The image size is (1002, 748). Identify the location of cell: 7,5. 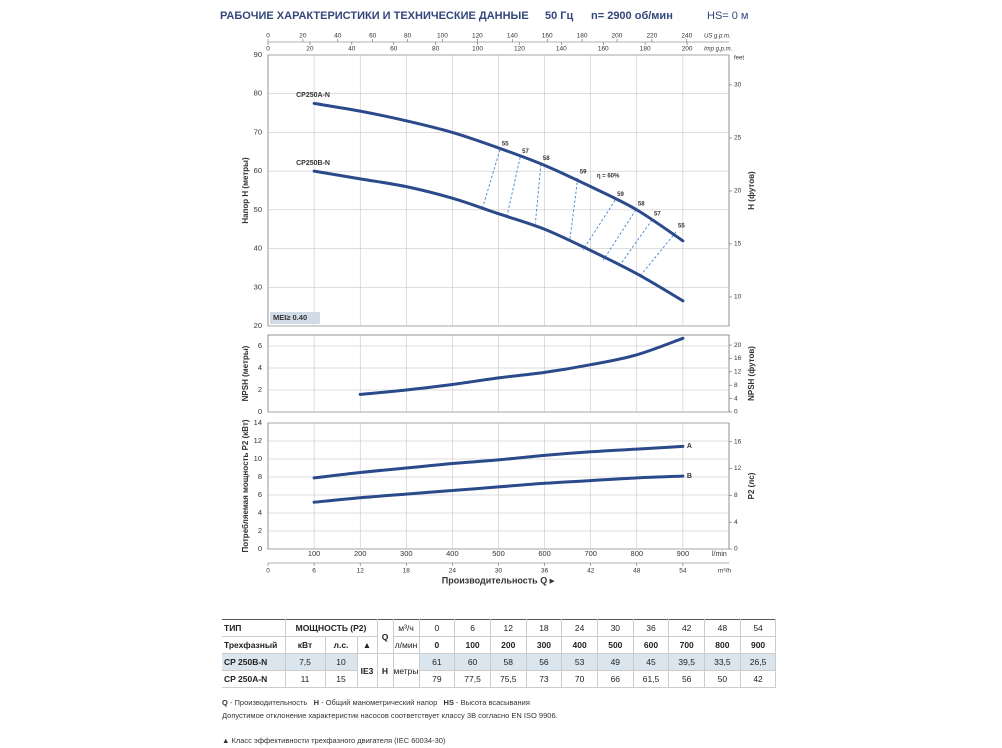
(305, 662).